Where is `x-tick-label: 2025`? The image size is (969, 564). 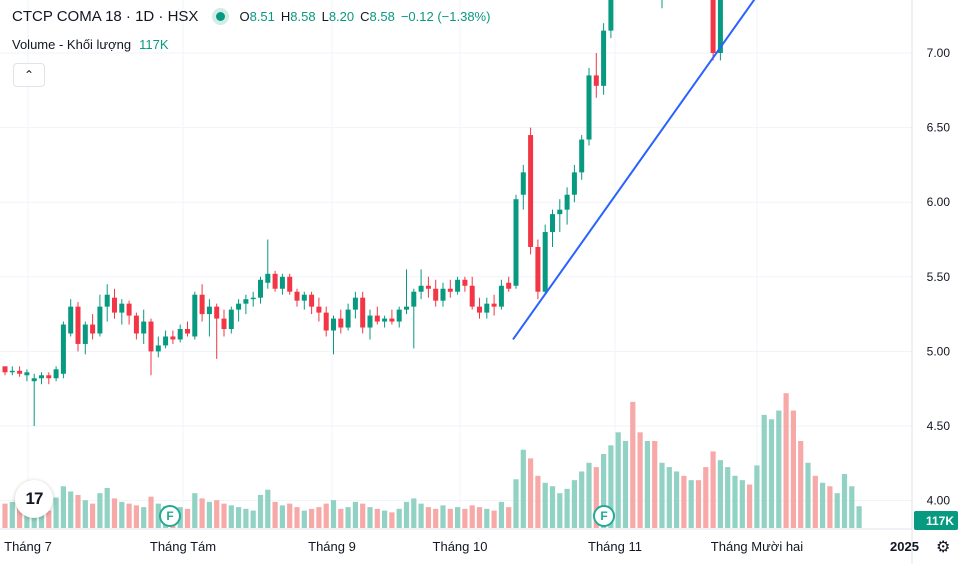
x-tick-label: 2025 is located at coordinates (904, 546).